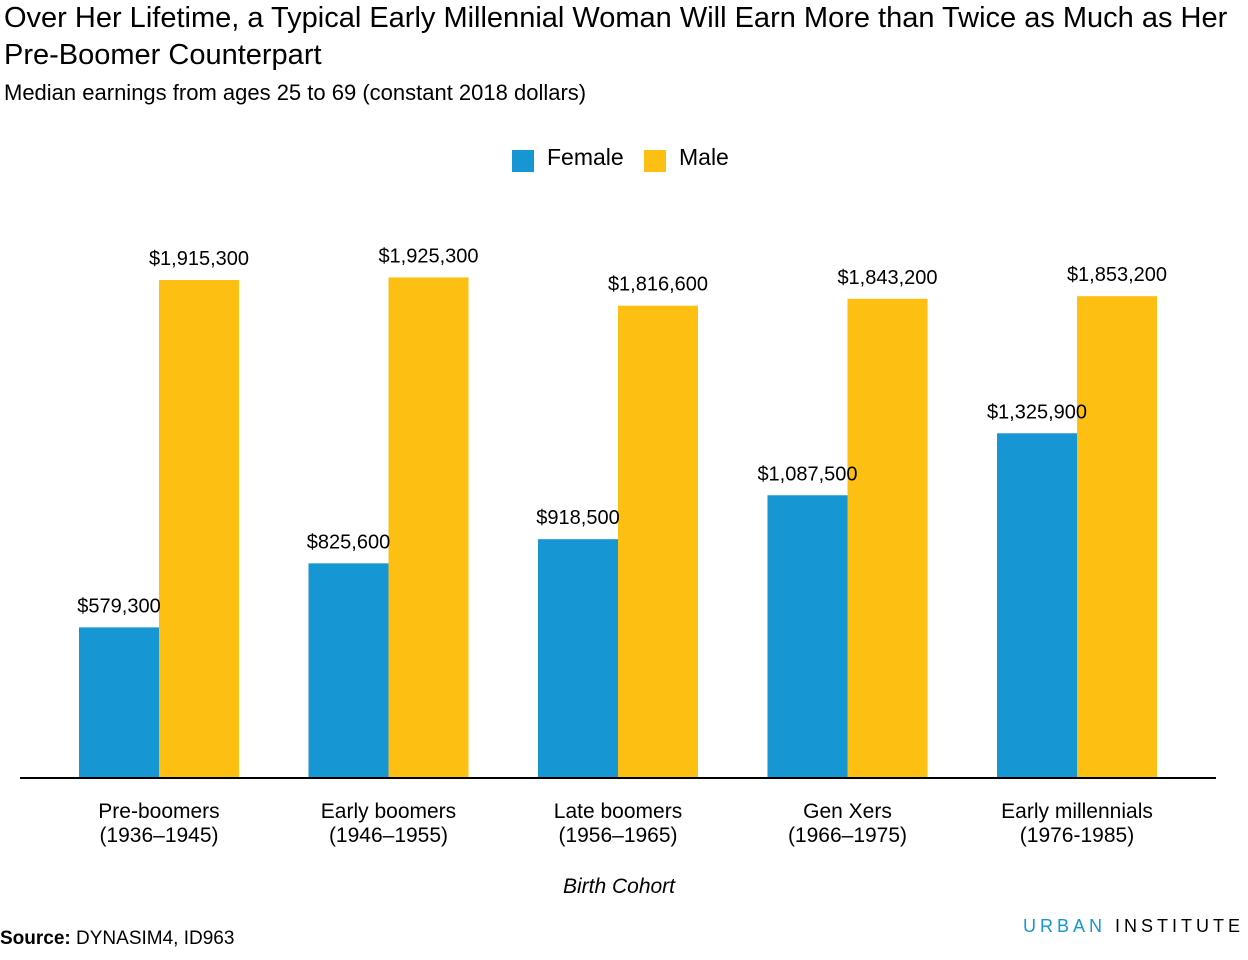  I want to click on source-note: Source: DYNASIM4, ID963, so click(117, 939).